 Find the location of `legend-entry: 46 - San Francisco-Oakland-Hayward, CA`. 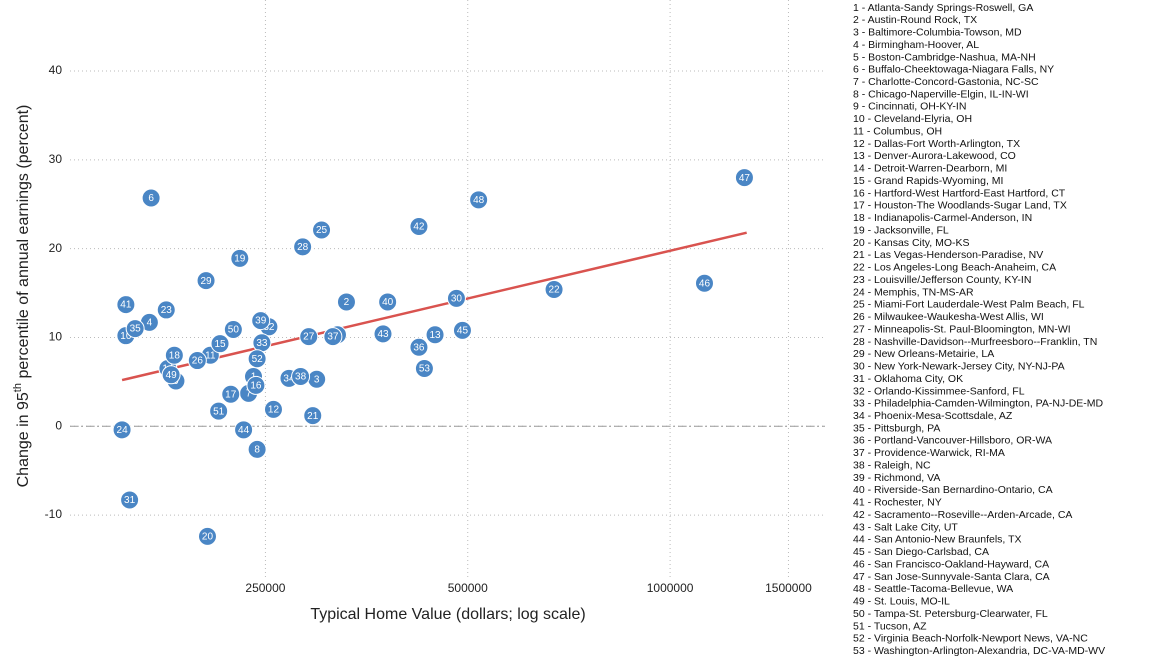

legend-entry: 46 - San Francisco-Oakland-Hayward, CA is located at coordinates (951, 564).